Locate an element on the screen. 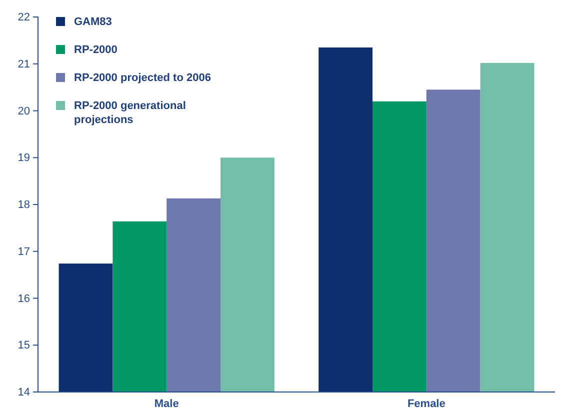 The width and height of the screenshot is (563, 418). y-tick-label: 21 is located at coordinates (24, 64).